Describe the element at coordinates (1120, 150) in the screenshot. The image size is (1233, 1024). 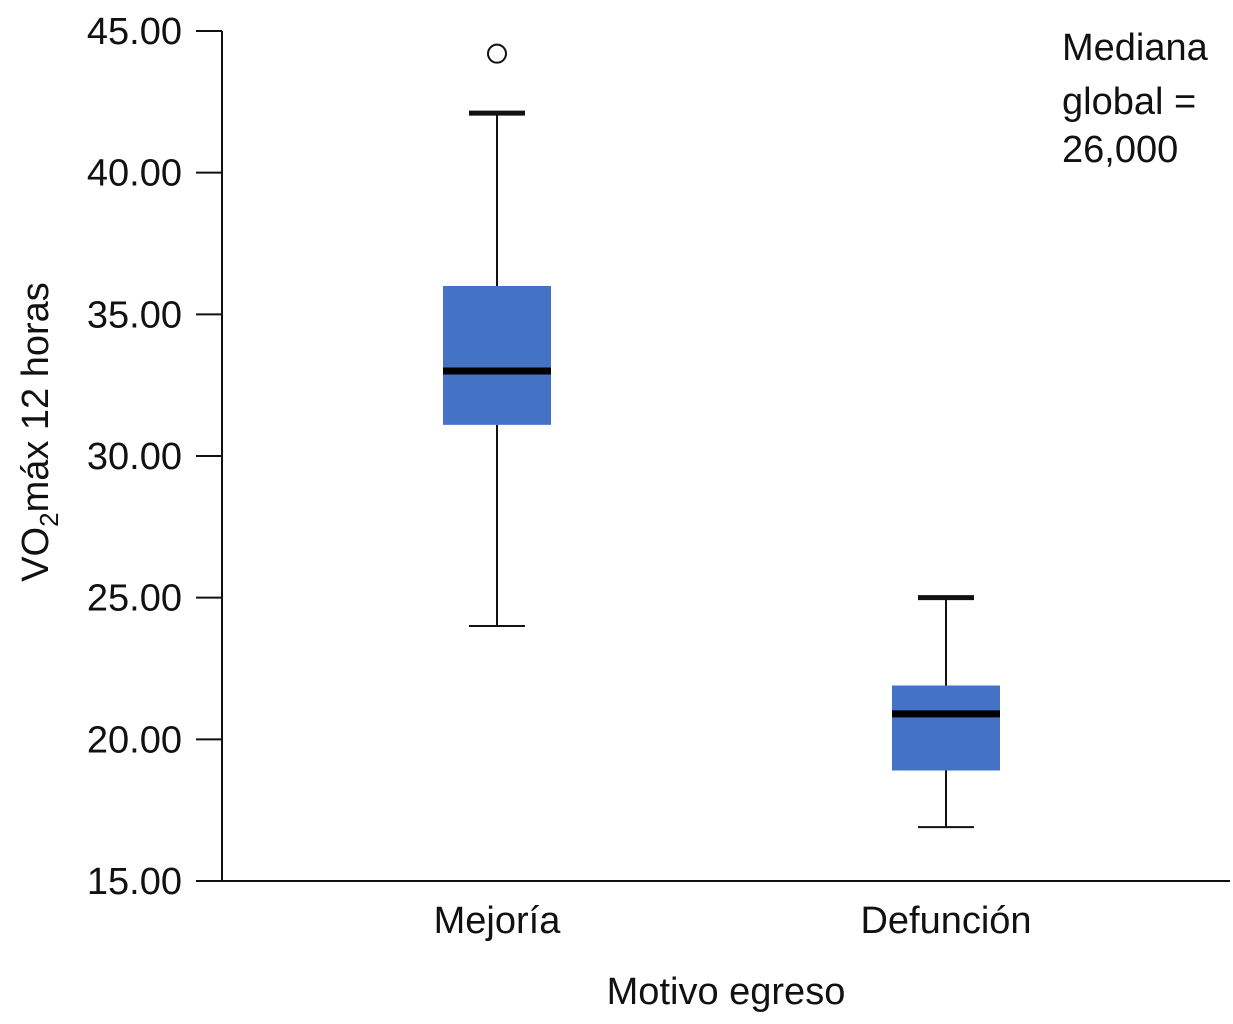
I see `annotation-line-3: 26,000` at that location.